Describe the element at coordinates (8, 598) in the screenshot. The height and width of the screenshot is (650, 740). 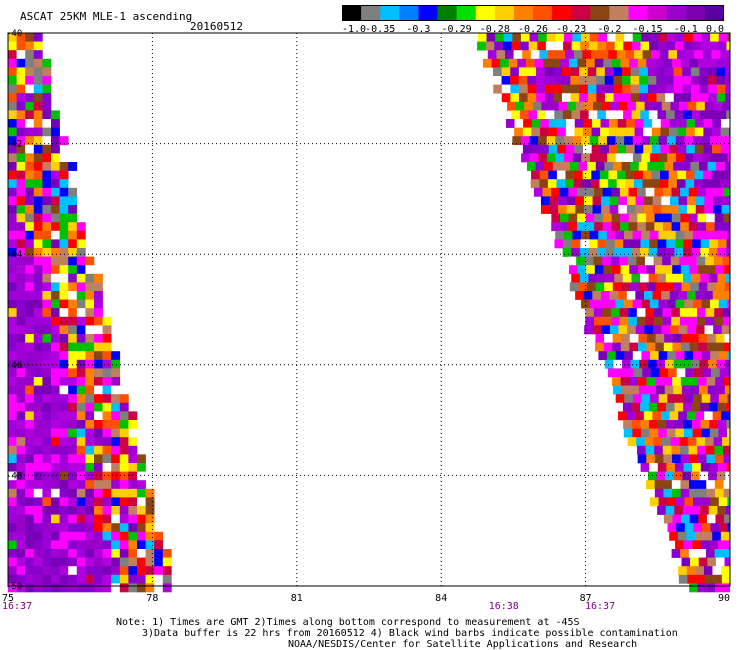
I see `lon-tick-label: 75` at that location.